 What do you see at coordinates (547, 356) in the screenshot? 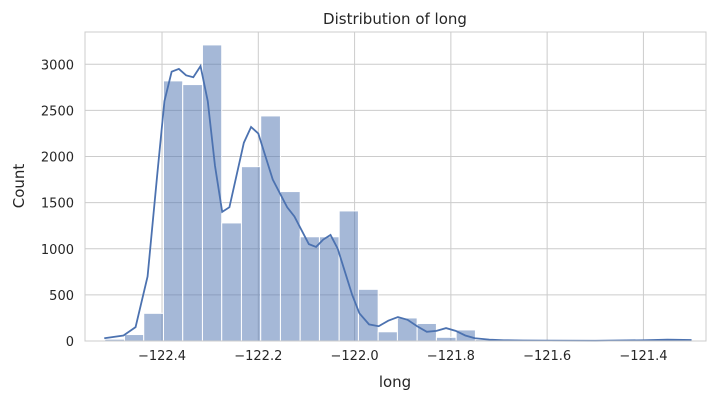
I see `x-tick-label: −121.6` at bounding box center [547, 356].